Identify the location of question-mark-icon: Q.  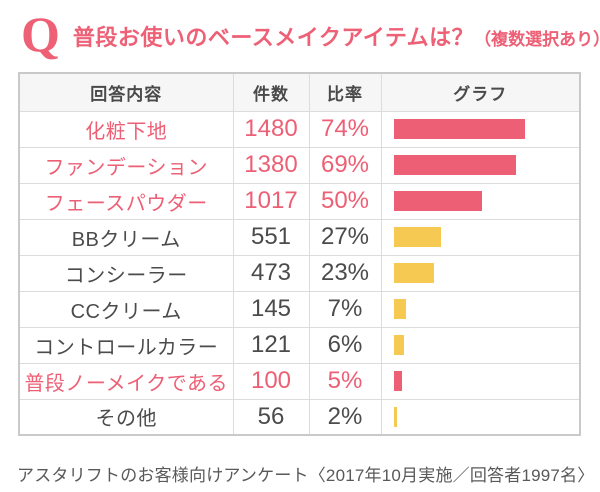
(40, 34).